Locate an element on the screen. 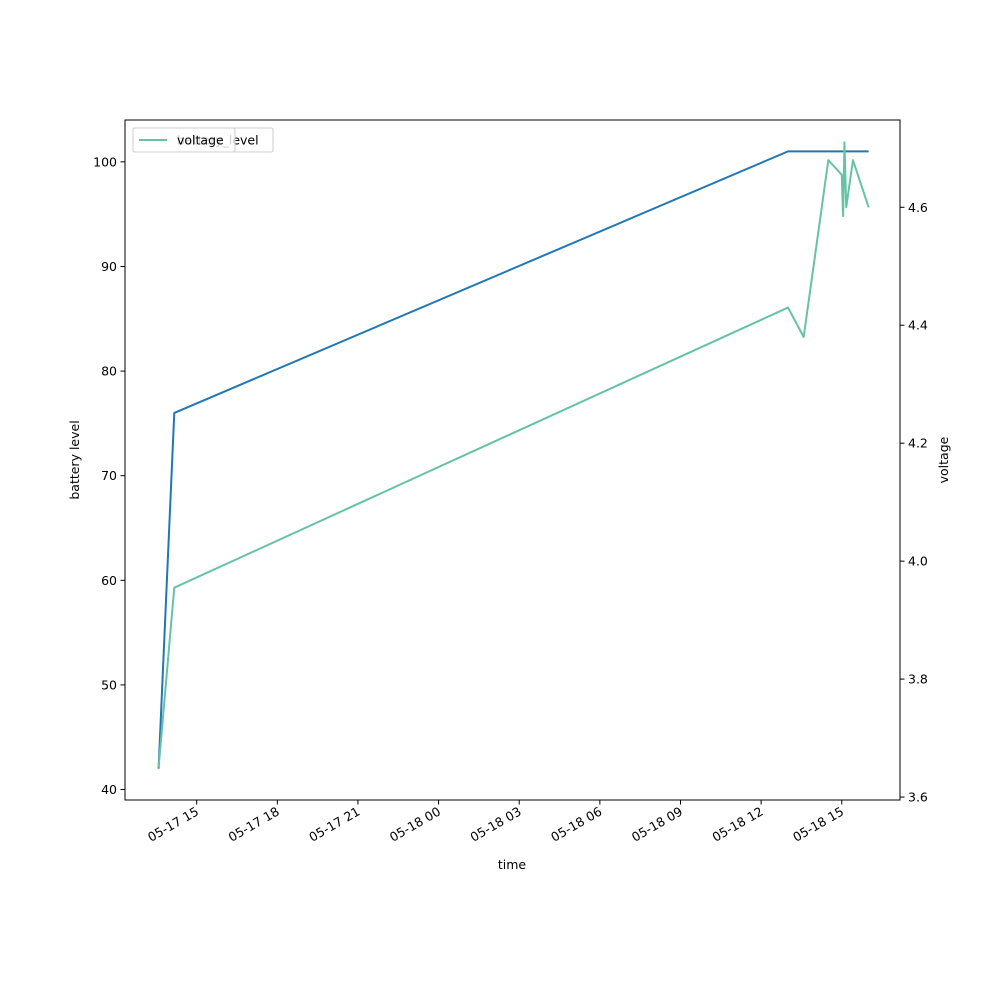  right-y-tick-label: 4.2 is located at coordinates (918, 443).